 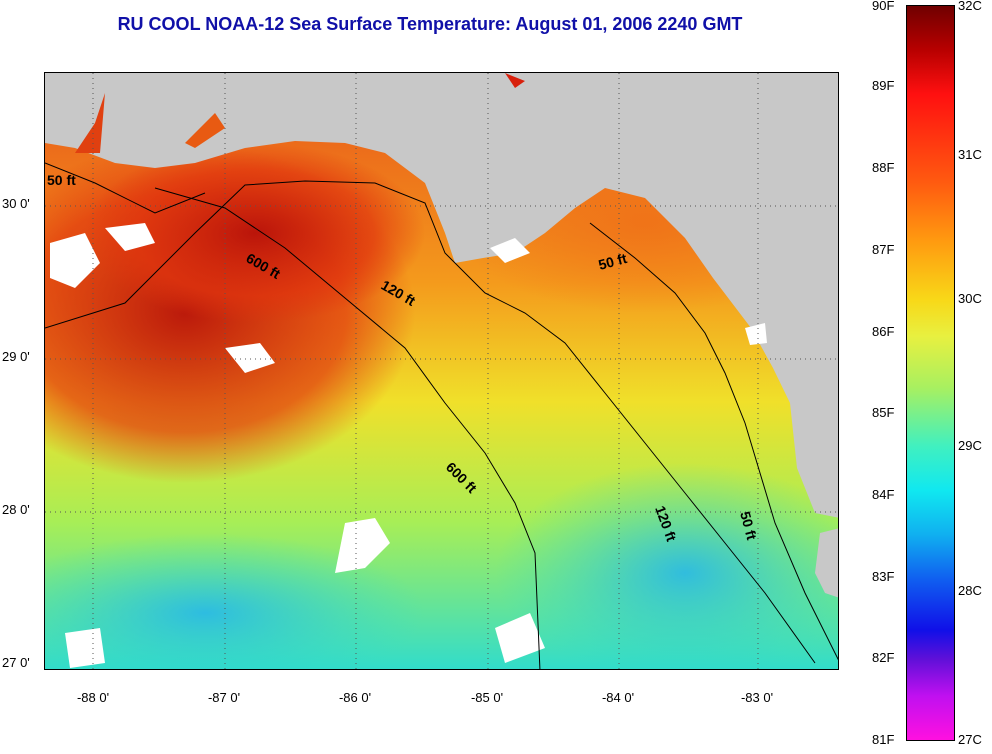 What do you see at coordinates (224, 697) in the screenshot?
I see `lon-label-87: -87 0'` at bounding box center [224, 697].